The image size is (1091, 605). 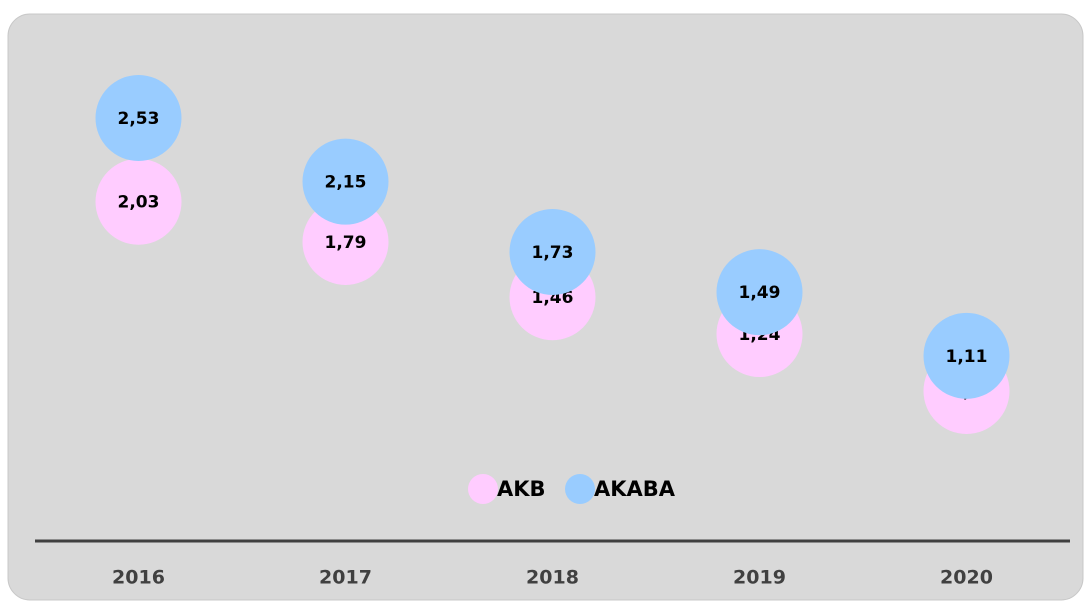 I want to click on legend-label: AKB, so click(x=521, y=489).